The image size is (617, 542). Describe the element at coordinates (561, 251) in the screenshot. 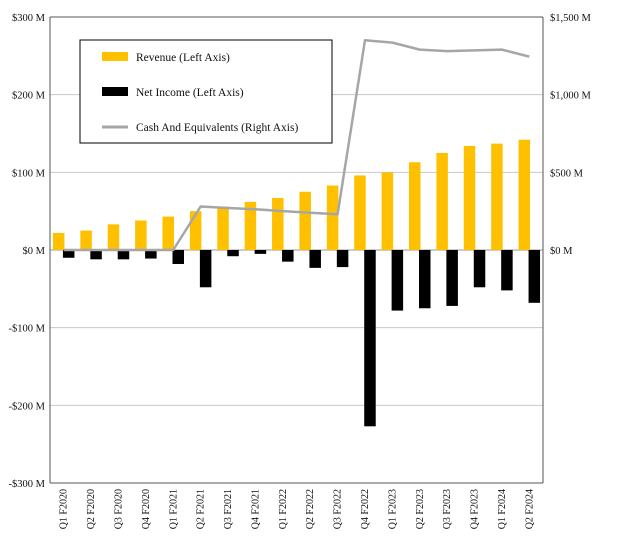

I see `right-tick-label: $0 M` at that location.